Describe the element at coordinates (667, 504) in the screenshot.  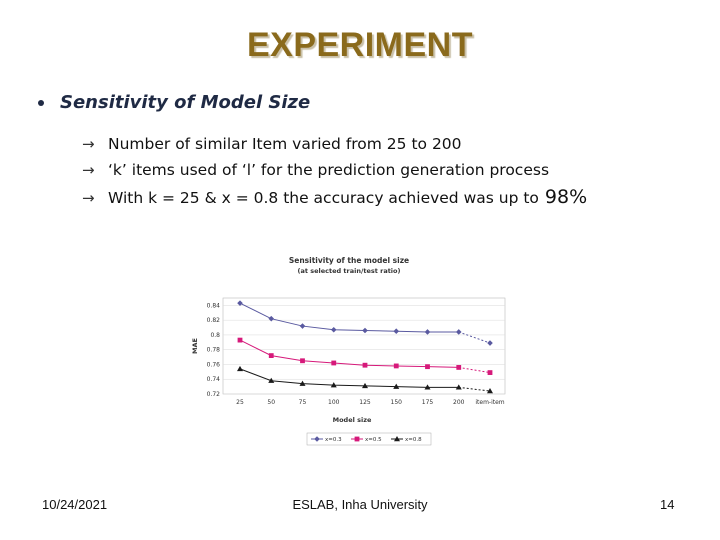
I see `footer-page-number: 14` at that location.